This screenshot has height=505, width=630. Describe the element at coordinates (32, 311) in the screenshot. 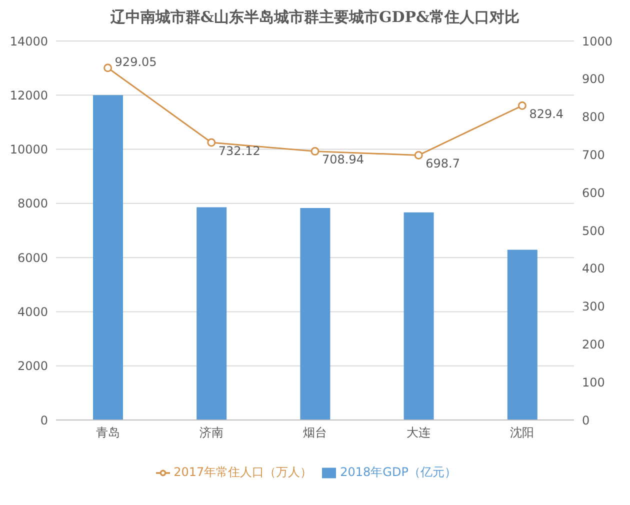

I see `y-tick-label: 4000` at that location.